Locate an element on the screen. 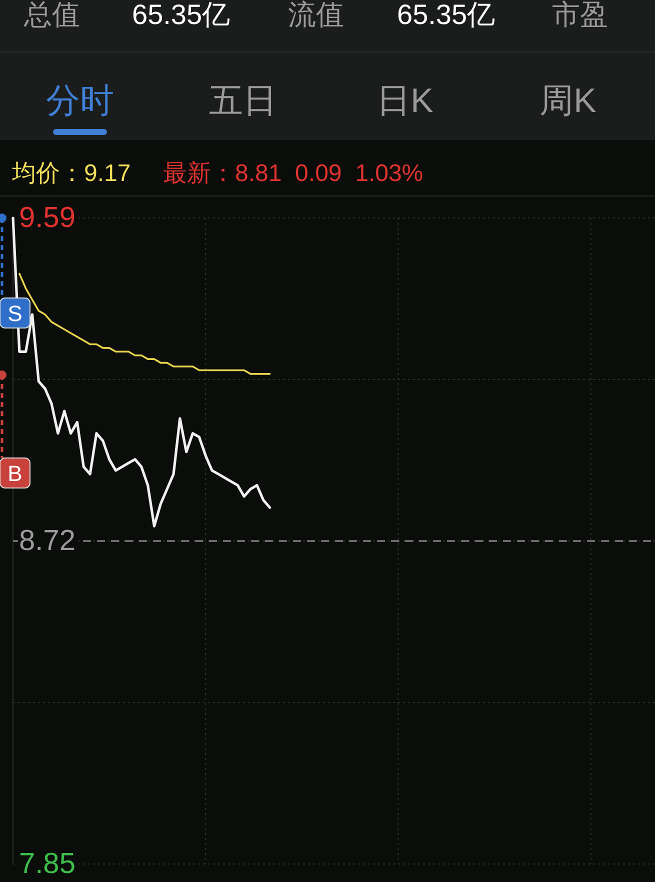  annotation: S is located at coordinates (15, 313).